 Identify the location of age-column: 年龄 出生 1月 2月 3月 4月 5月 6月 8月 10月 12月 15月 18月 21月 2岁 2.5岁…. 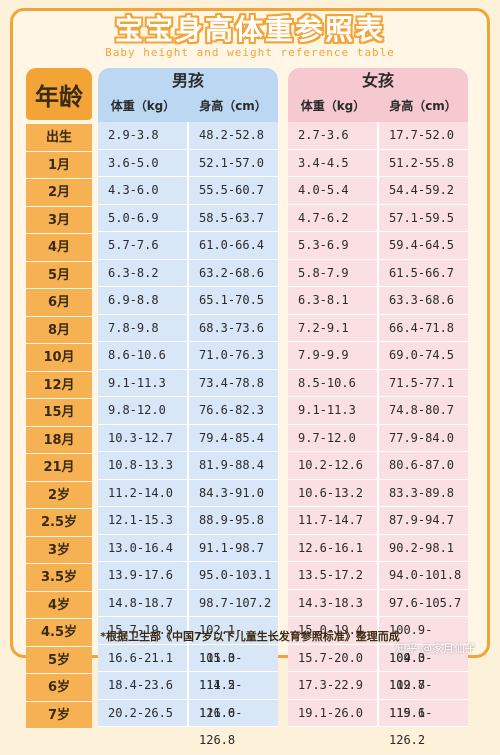
(59, 398).